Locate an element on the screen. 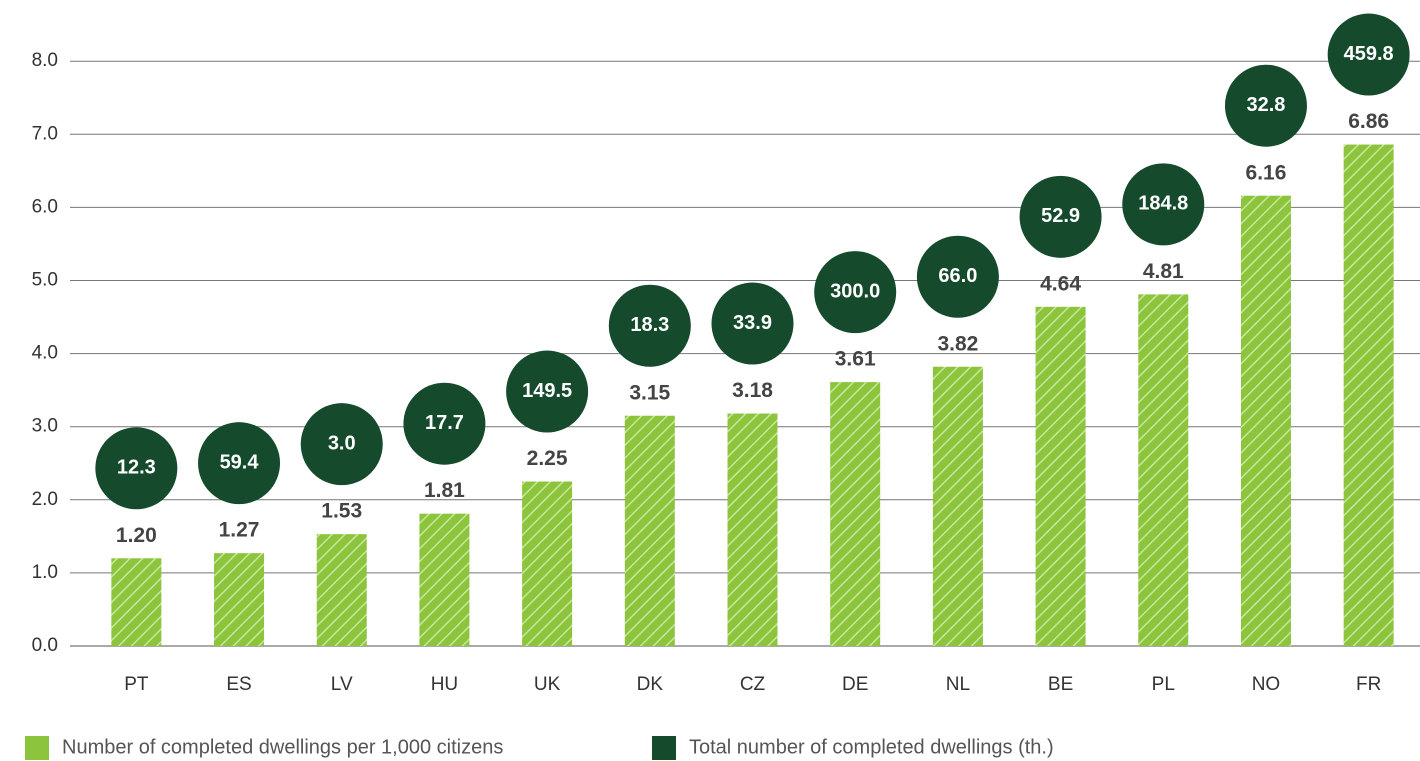 This screenshot has width=1420, height=761. bubble-label: 33.9 is located at coordinates (752, 323).